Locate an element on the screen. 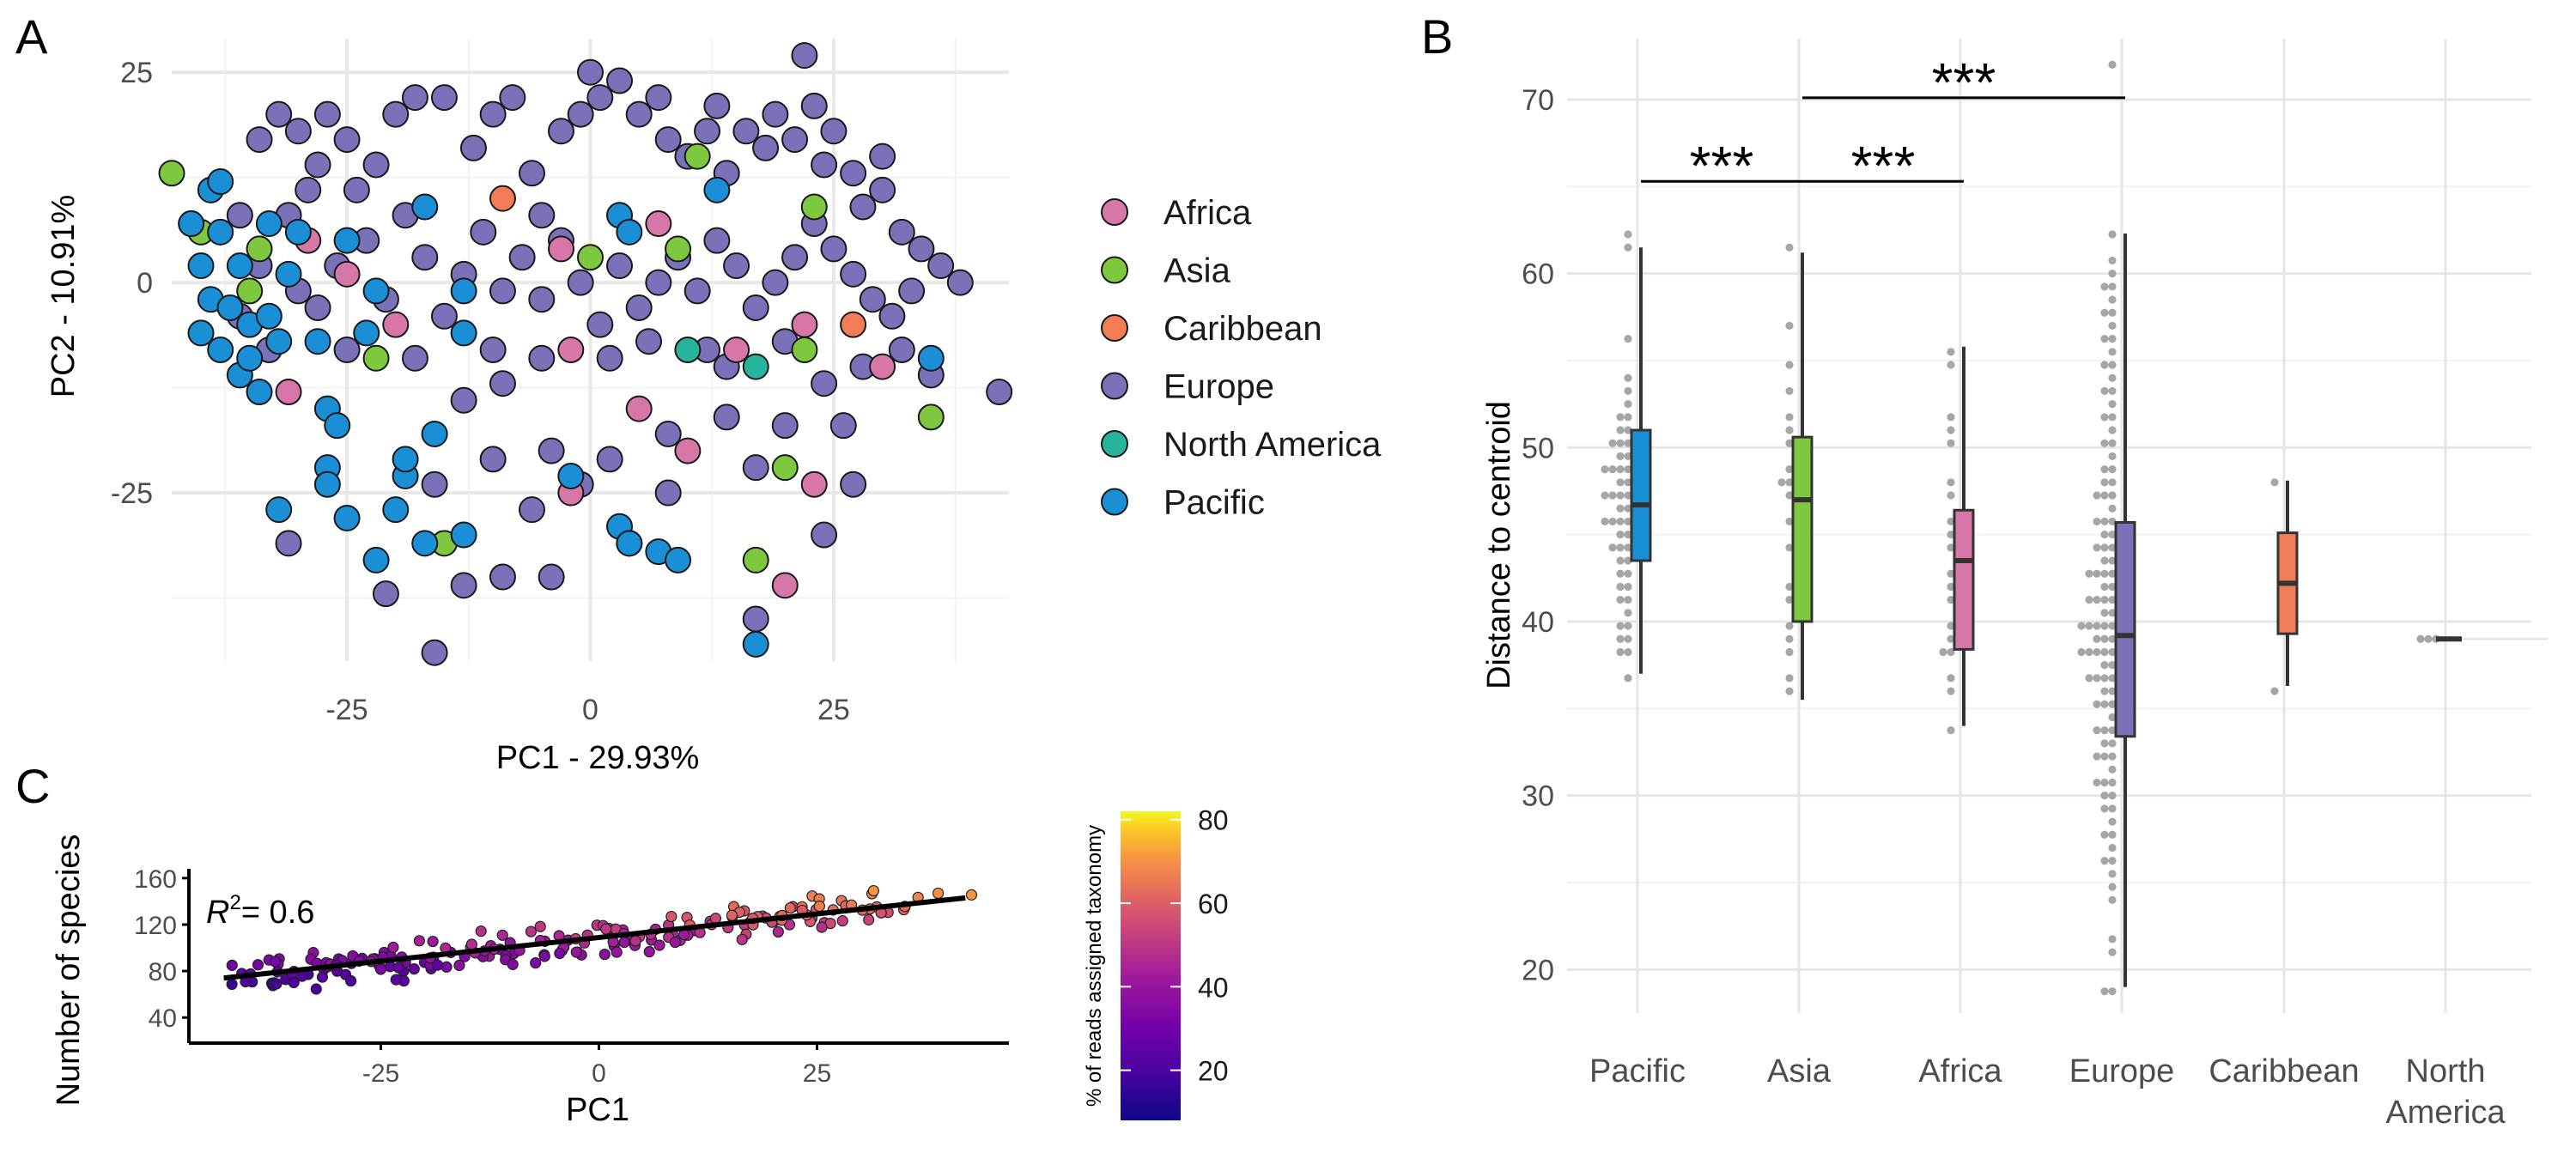  legend-key is located at coordinates (1114, 386).